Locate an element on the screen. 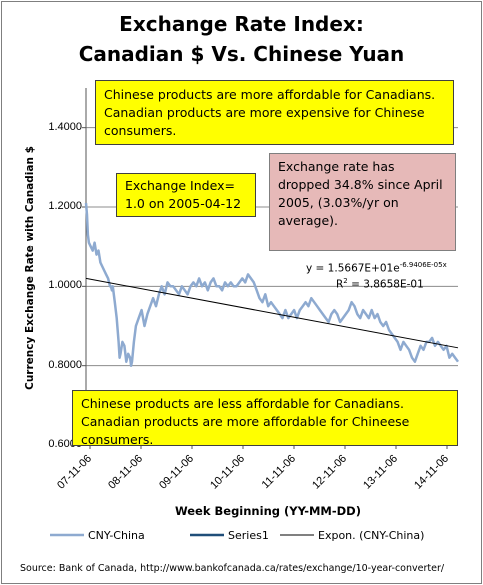 The width and height of the screenshot is (483, 585). legend: CNY-China Series1 Expon. (CNY-China) is located at coordinates (237, 535).